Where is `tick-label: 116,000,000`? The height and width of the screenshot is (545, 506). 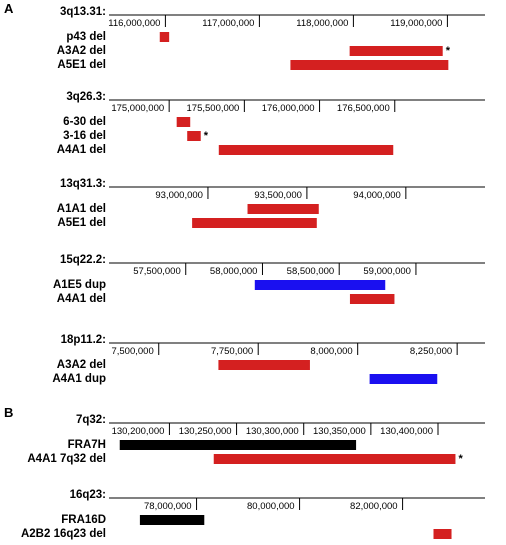
tick-label: 116,000,000 is located at coordinates (134, 23).